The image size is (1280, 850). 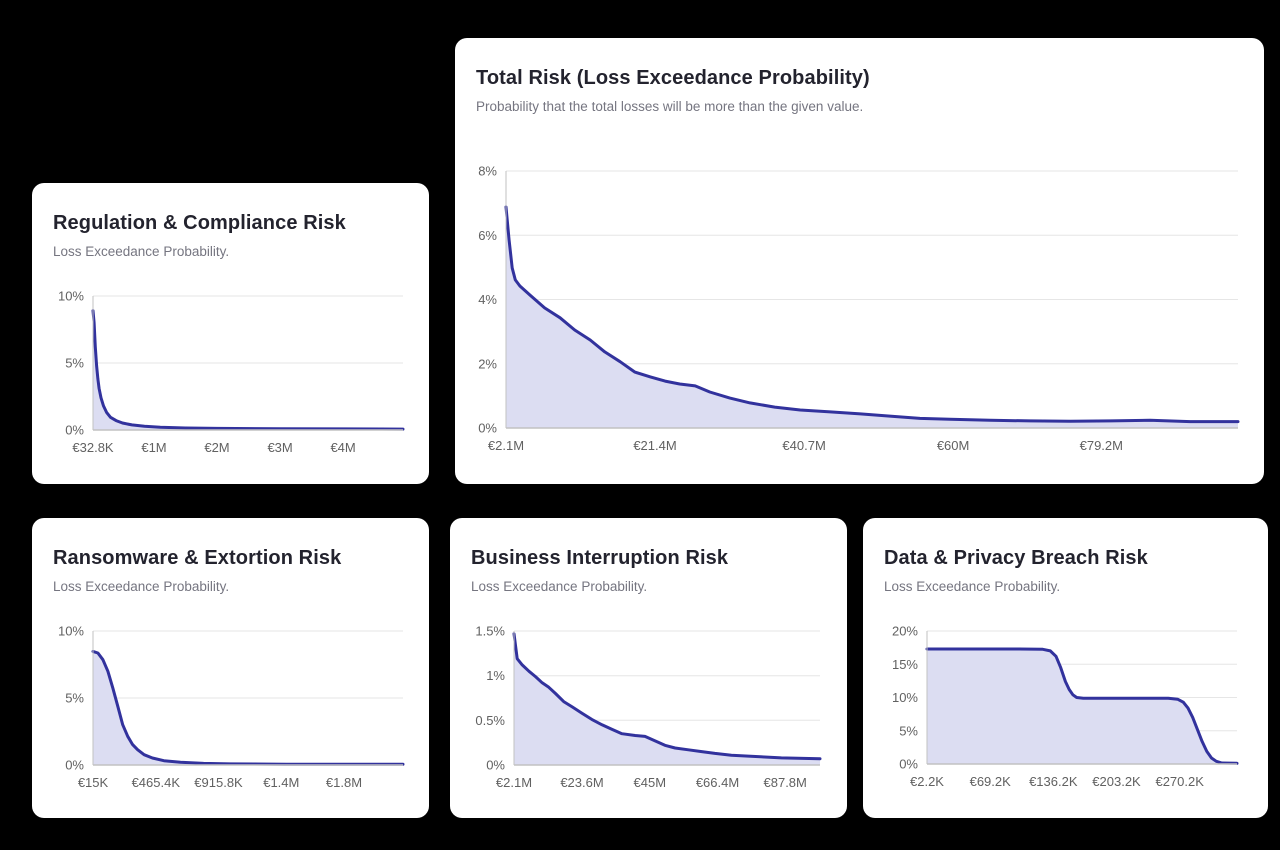 I want to click on y-tick-label: 20%, so click(x=905, y=631).